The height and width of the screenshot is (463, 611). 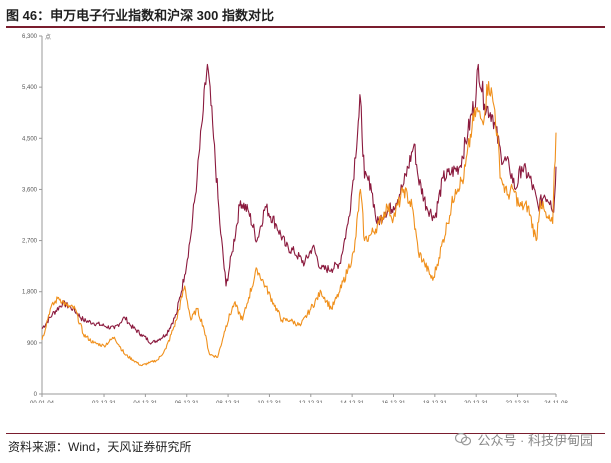 I want to click on y-tick-label: 6,300, so click(x=30, y=37).